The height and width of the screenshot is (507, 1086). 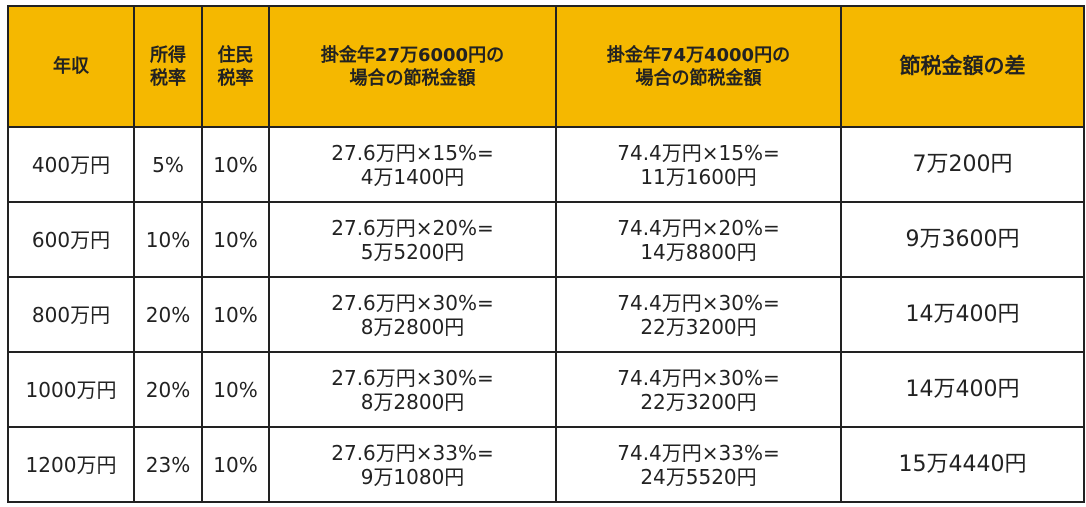 I want to click on table-cell: 27.6万円×15%= 4万1400円, so click(x=412, y=164).